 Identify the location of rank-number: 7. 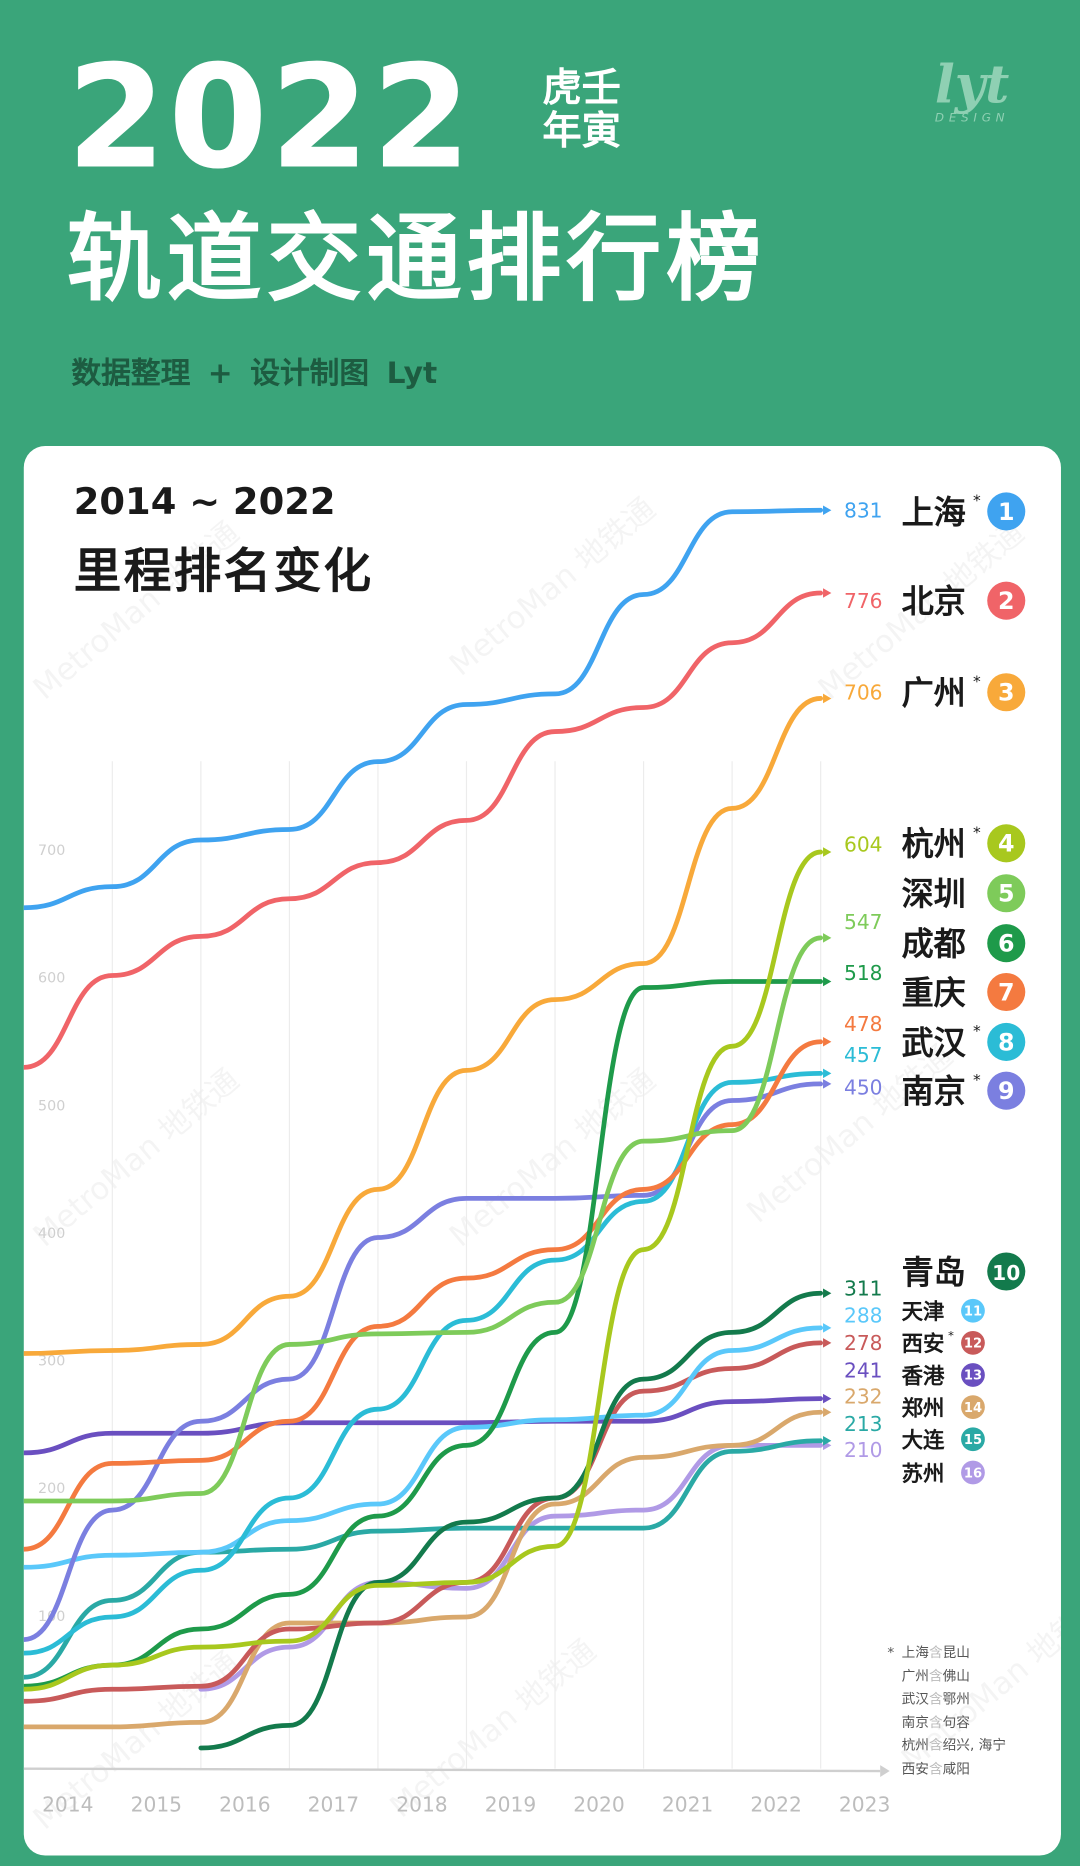
(1006, 992).